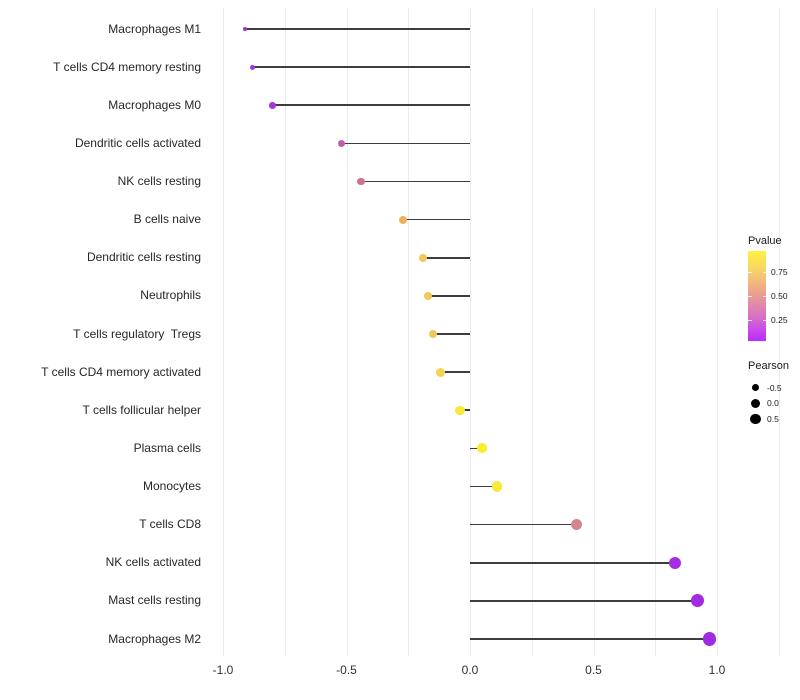 The width and height of the screenshot is (800, 700). What do you see at coordinates (154, 28) in the screenshot?
I see `category-label: Macrophages M1` at bounding box center [154, 28].